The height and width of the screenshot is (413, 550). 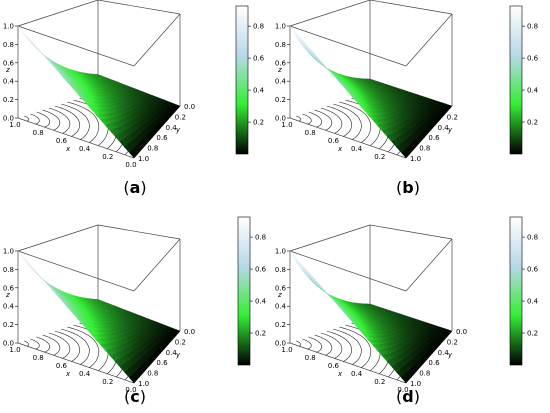 I want to click on x-axis: 0.2 0.4 0.6 0.8 1.0 x, so click(x=333, y=141).